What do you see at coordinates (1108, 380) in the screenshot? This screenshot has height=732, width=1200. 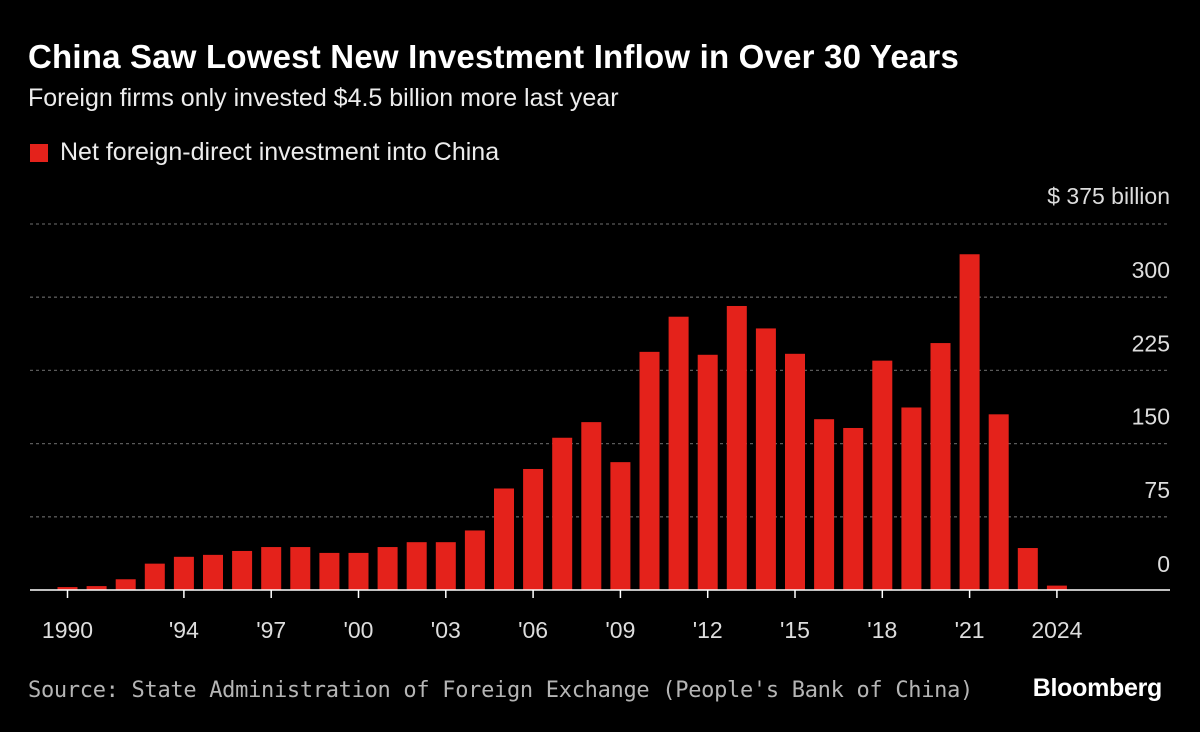 I see `y-axis-labels: 0 75 150 225 300 $ 375 billion` at bounding box center [1108, 380].